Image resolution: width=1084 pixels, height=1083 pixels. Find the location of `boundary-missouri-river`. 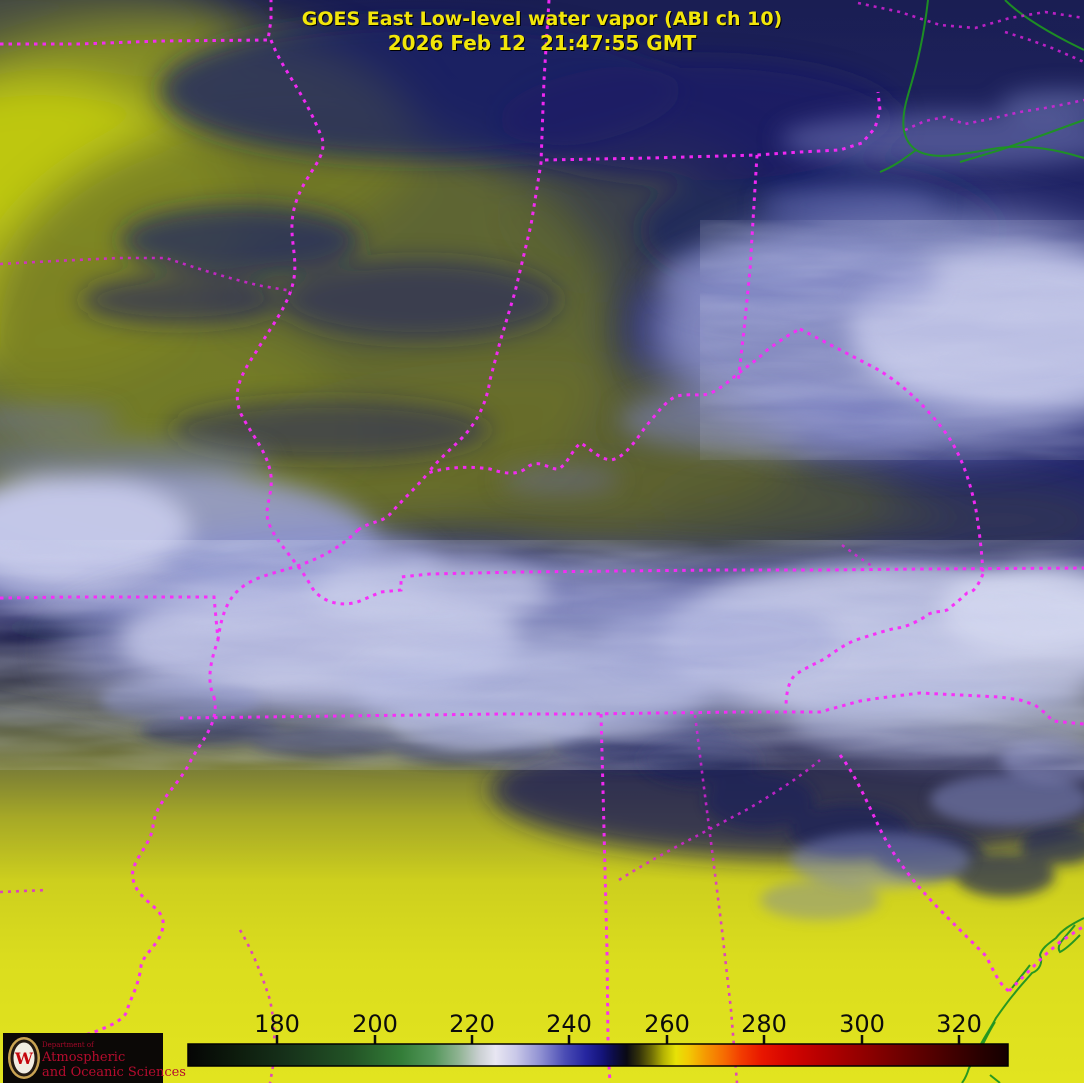

boundary-missouri-river is located at coordinates (146, 274).